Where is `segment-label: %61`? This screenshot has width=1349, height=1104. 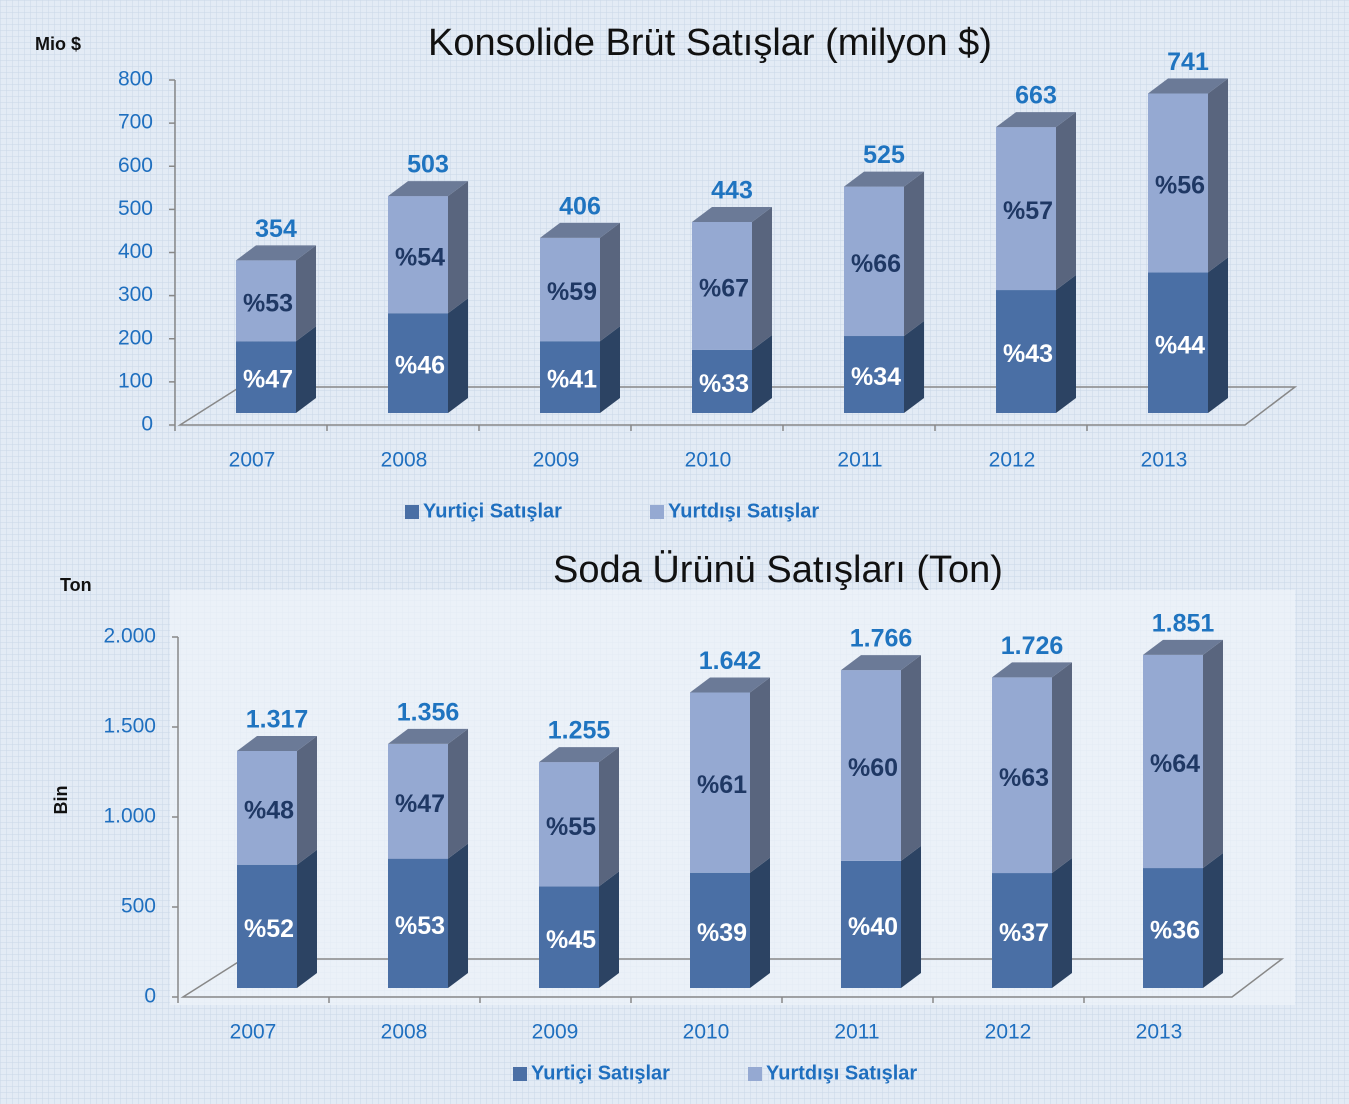
segment-label: %61 is located at coordinates (722, 785).